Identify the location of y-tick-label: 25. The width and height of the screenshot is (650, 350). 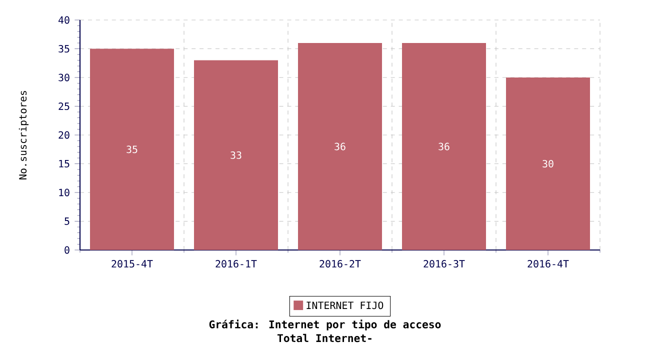
(64, 106).